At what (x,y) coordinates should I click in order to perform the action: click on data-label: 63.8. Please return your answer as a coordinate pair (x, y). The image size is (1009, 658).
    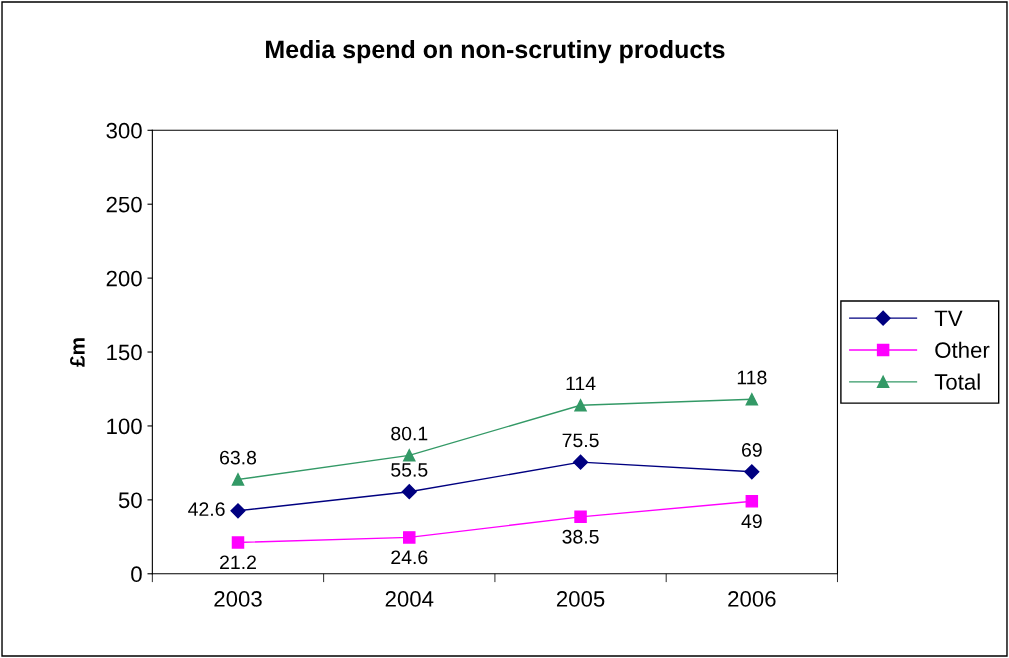
    Looking at the image, I should click on (238, 457).